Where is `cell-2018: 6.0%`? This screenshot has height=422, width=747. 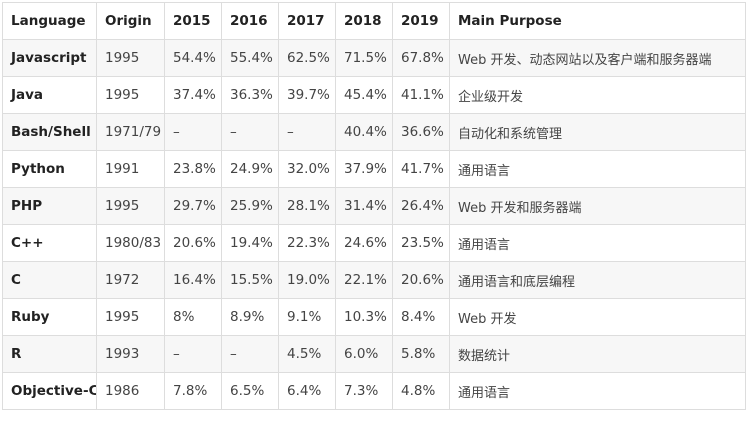 cell-2018: 6.0% is located at coordinates (364, 354).